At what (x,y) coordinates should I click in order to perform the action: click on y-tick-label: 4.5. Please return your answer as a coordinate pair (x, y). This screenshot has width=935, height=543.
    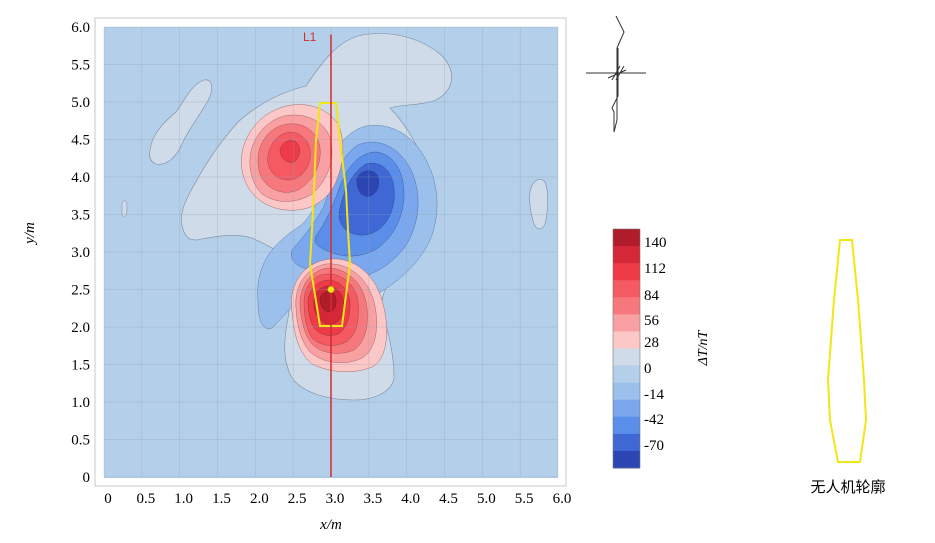
    Looking at the image, I should click on (80, 141).